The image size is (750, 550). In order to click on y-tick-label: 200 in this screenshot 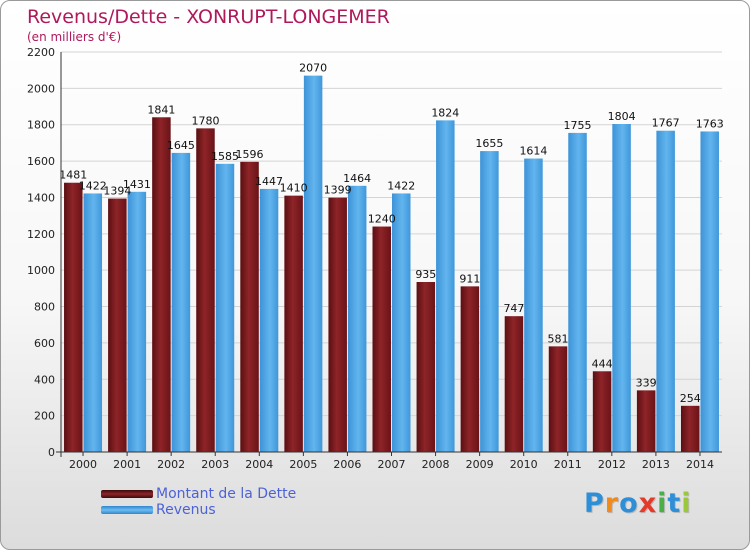, I will do `click(44, 416)`.